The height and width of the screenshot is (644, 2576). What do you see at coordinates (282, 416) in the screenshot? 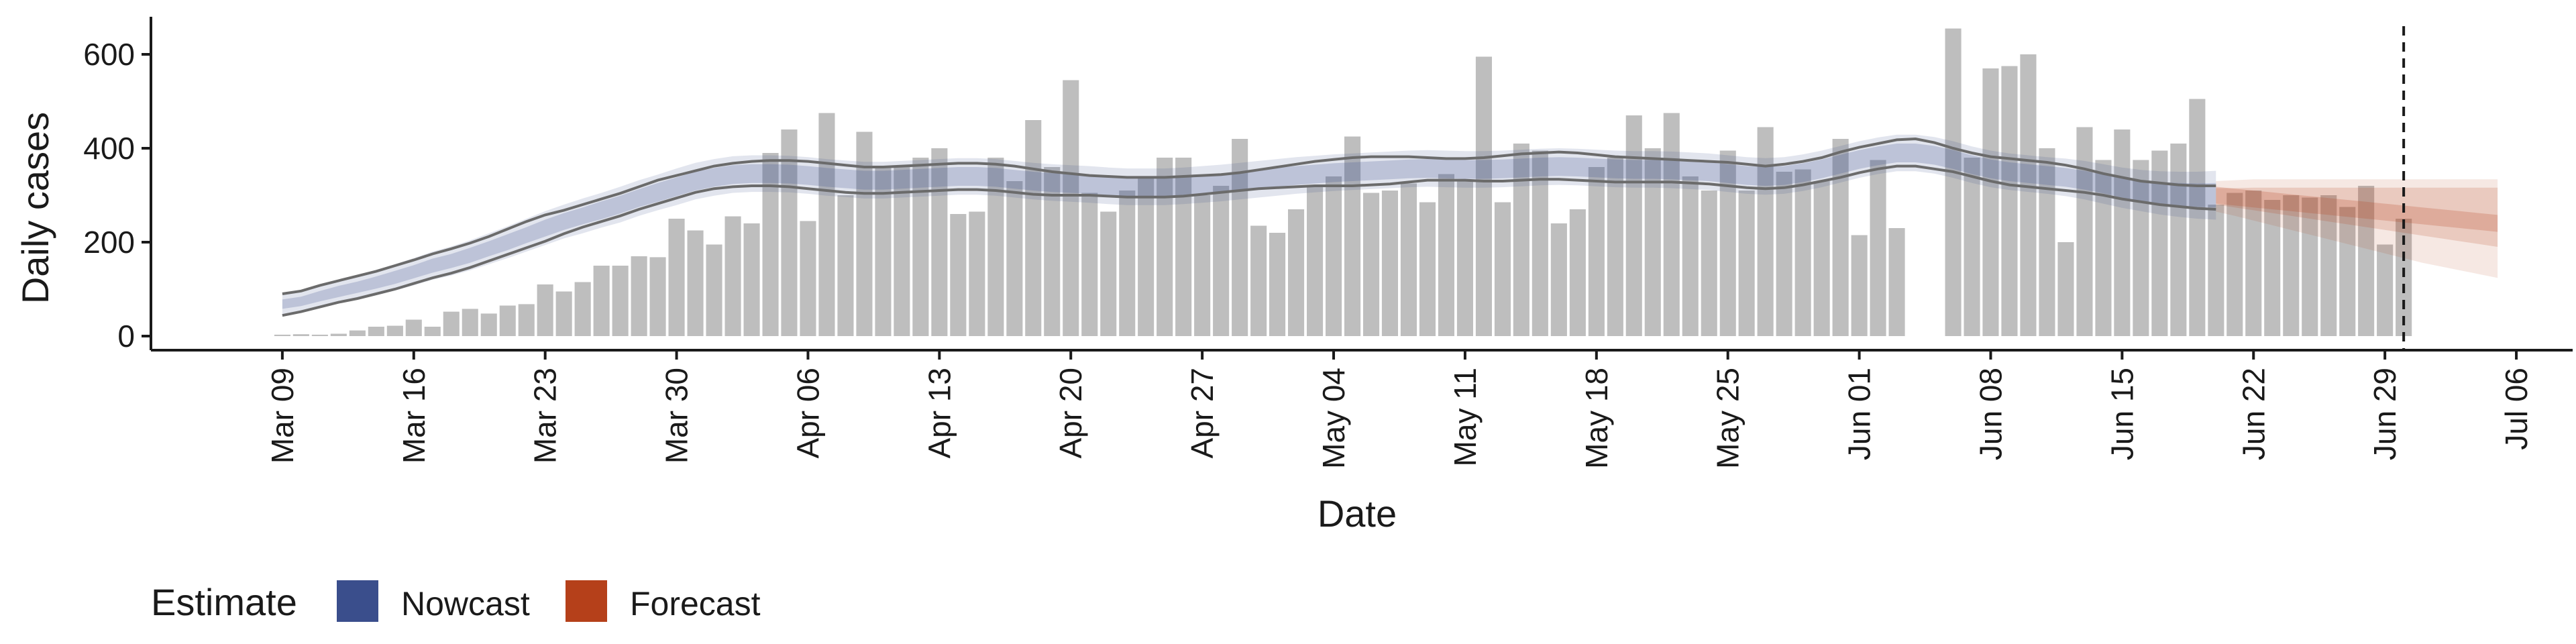
I see `x-tick-label: Mar 09` at bounding box center [282, 416].